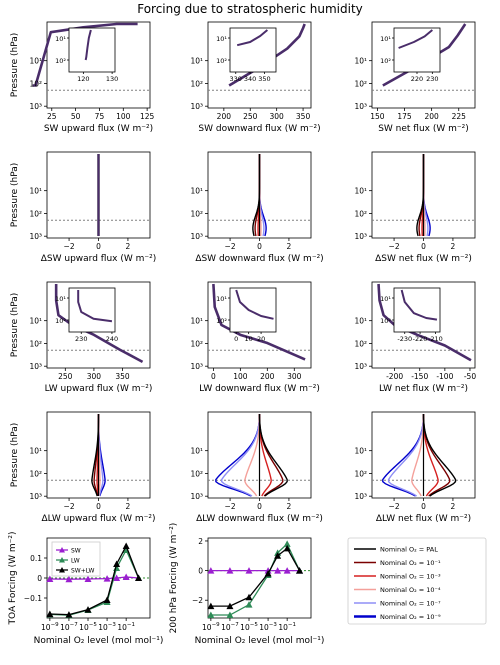  What do you see at coordinates (385, 321) in the screenshot?
I see `inset-y-tick-label: 10²` at bounding box center [385, 321].